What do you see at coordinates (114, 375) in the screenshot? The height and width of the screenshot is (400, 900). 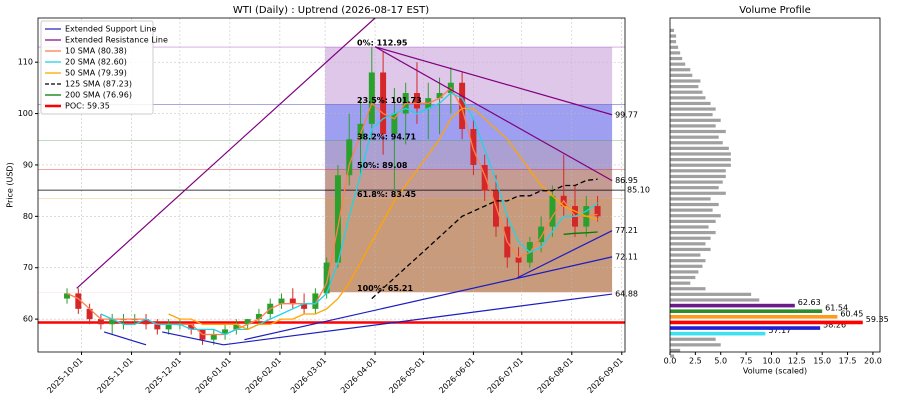 I see `x-tick-label: 2025-11-01` at bounding box center [114, 375].